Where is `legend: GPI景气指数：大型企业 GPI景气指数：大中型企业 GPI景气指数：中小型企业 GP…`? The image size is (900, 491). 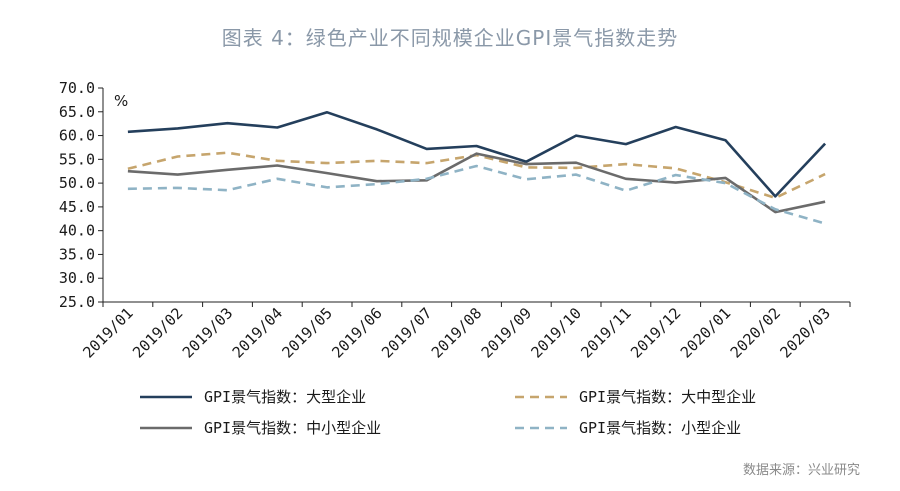
legend: GPI景气指数：大型企业 GPI景气指数：大中型企业 GPI景气指数：中小型企业 GP… is located at coordinates (448, 412).